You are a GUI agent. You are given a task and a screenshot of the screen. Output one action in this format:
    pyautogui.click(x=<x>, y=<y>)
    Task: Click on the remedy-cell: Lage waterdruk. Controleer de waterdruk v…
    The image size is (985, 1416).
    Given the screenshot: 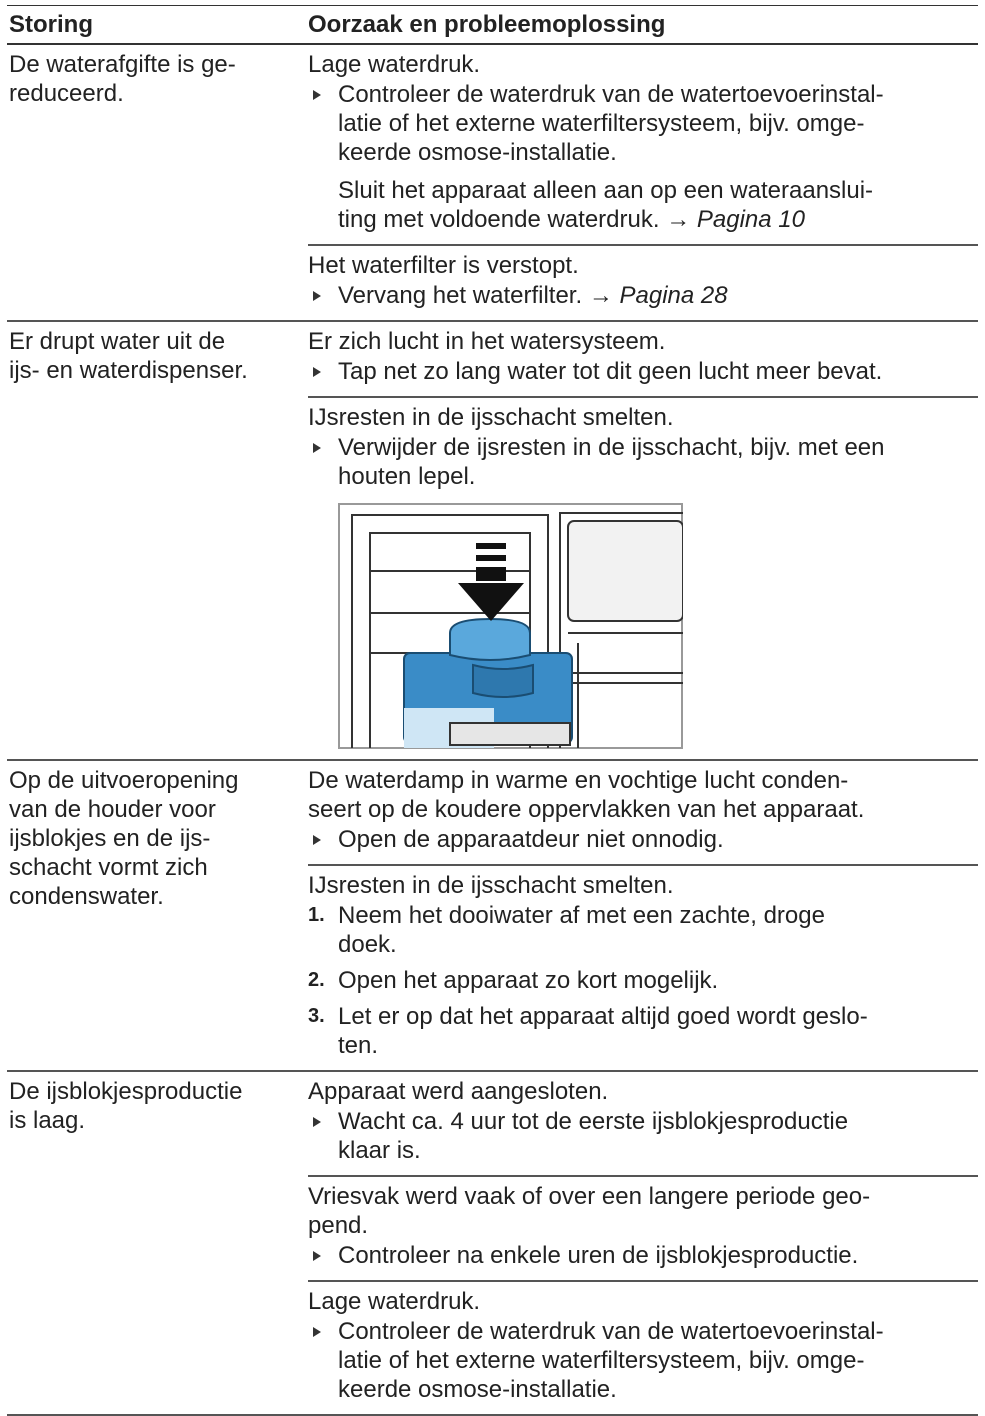 What is the action you would take?
    pyautogui.click(x=639, y=182)
    